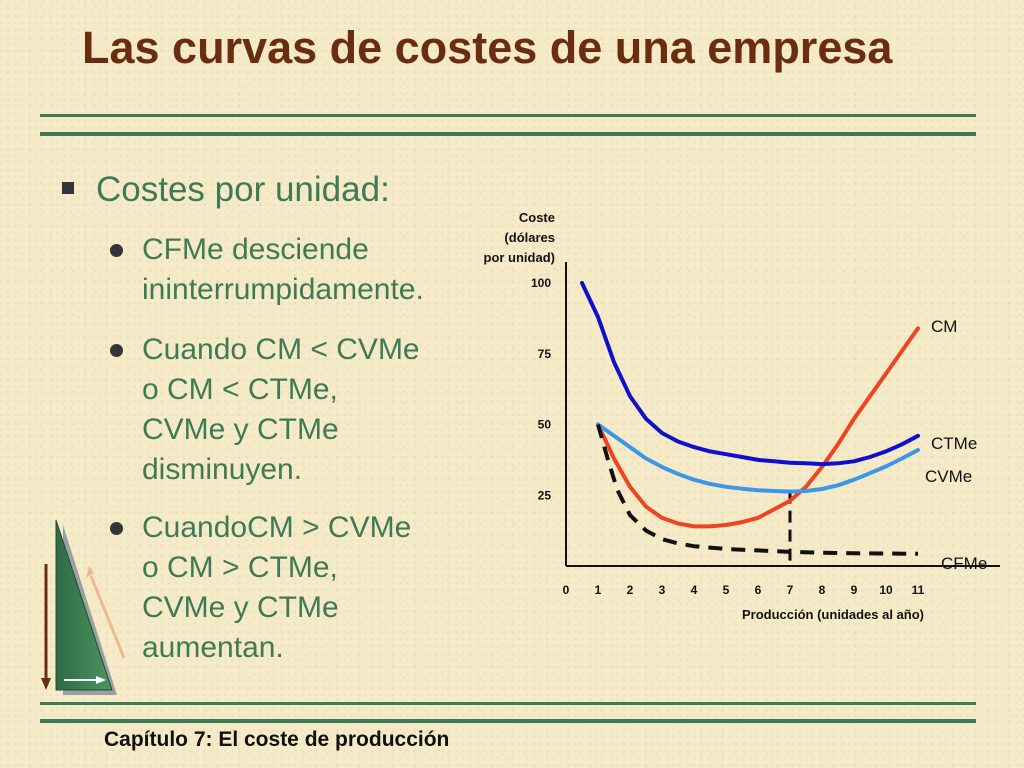  I want to click on y-axis-label-line-3: por unidad), so click(520, 257).